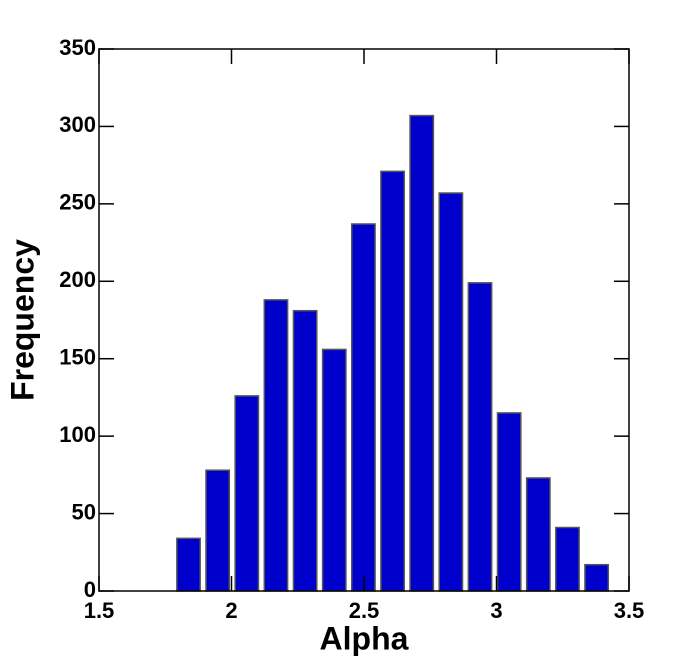  Describe the element at coordinates (99, 610) in the screenshot. I see `x-tick-label: 1.5` at that location.